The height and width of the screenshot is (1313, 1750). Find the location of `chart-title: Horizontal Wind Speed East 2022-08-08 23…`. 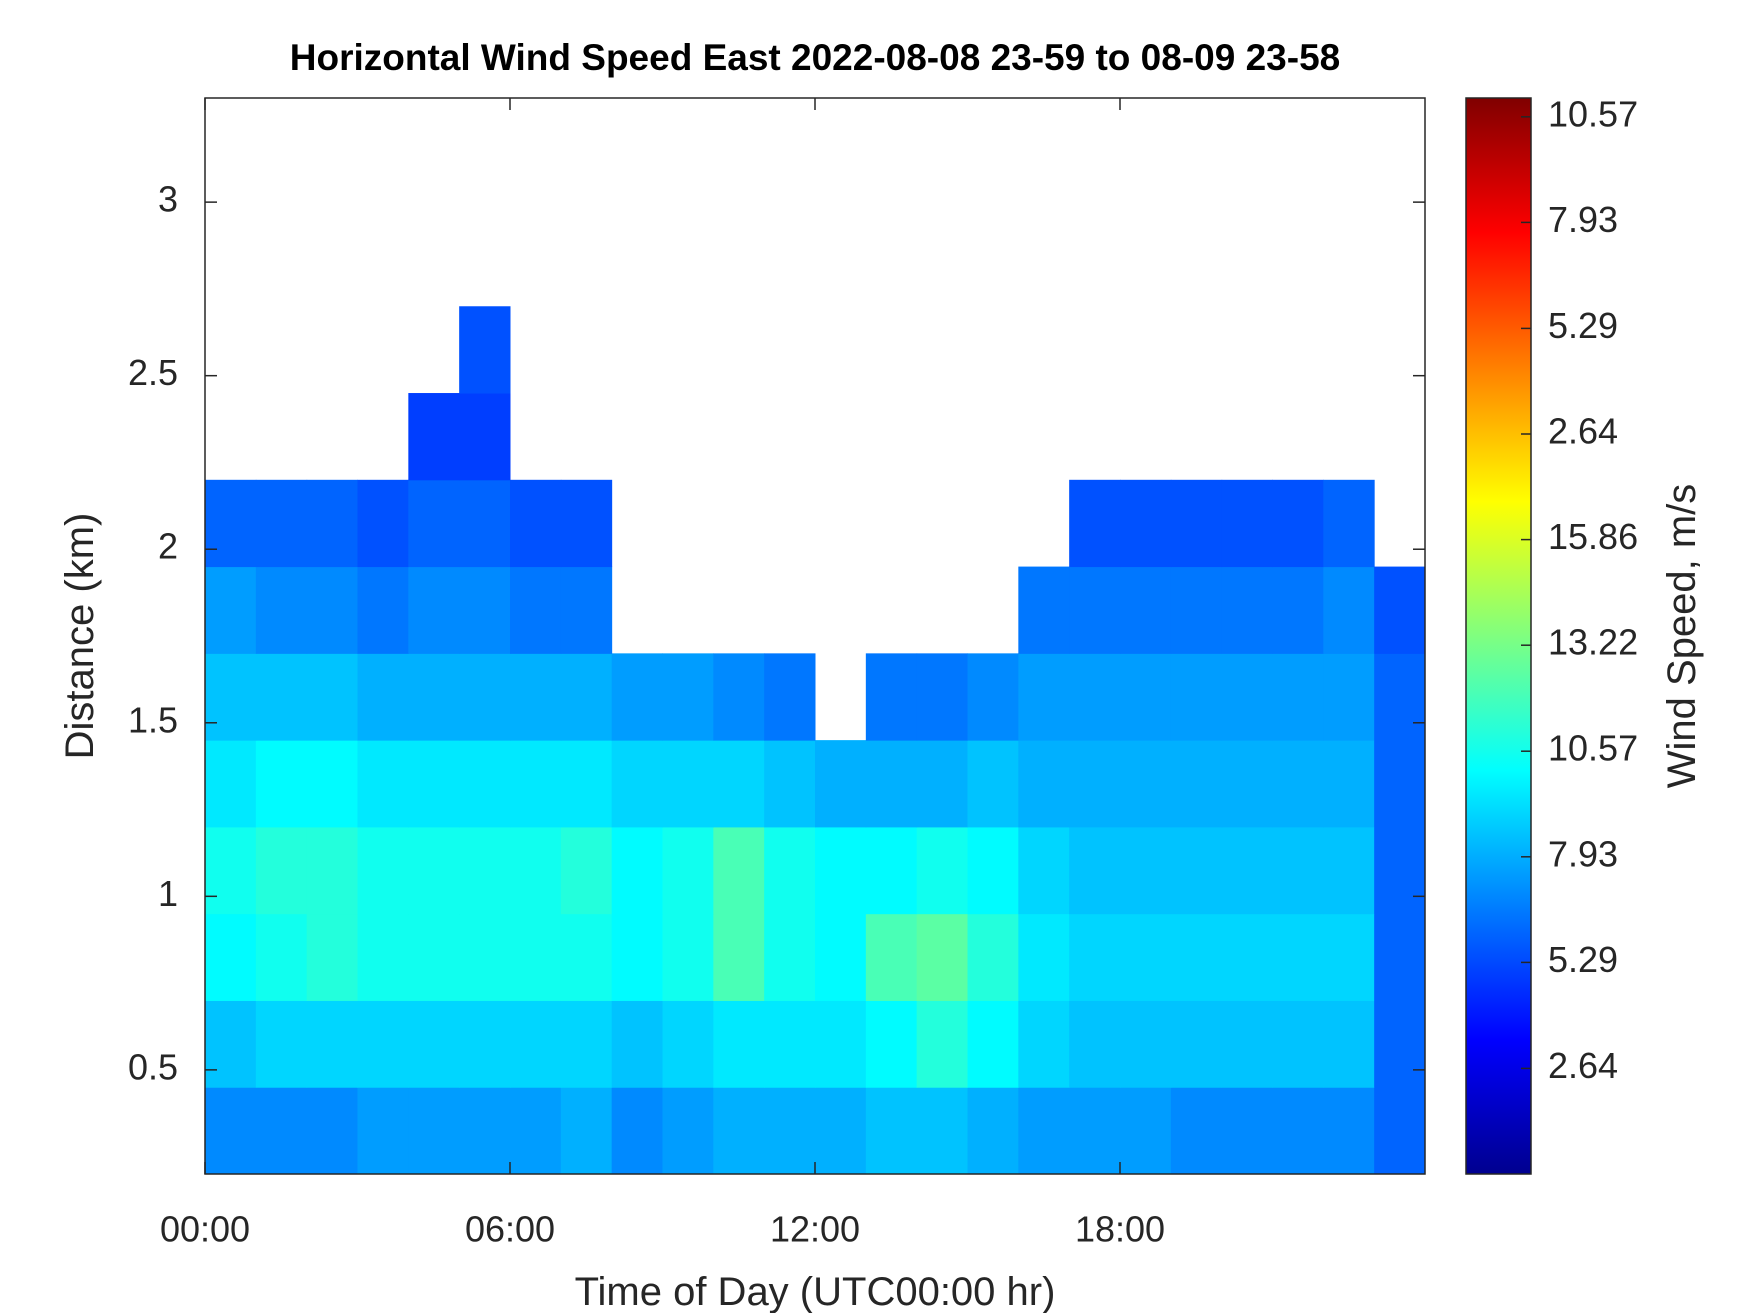

chart-title: Horizontal Wind Speed East 2022-08-08 23… is located at coordinates (815, 57).